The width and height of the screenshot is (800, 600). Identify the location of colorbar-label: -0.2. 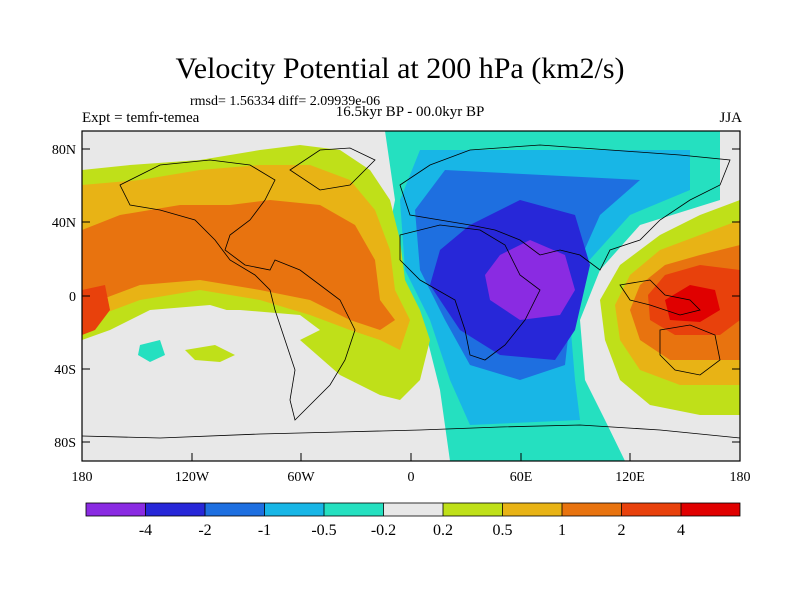
(383, 530).